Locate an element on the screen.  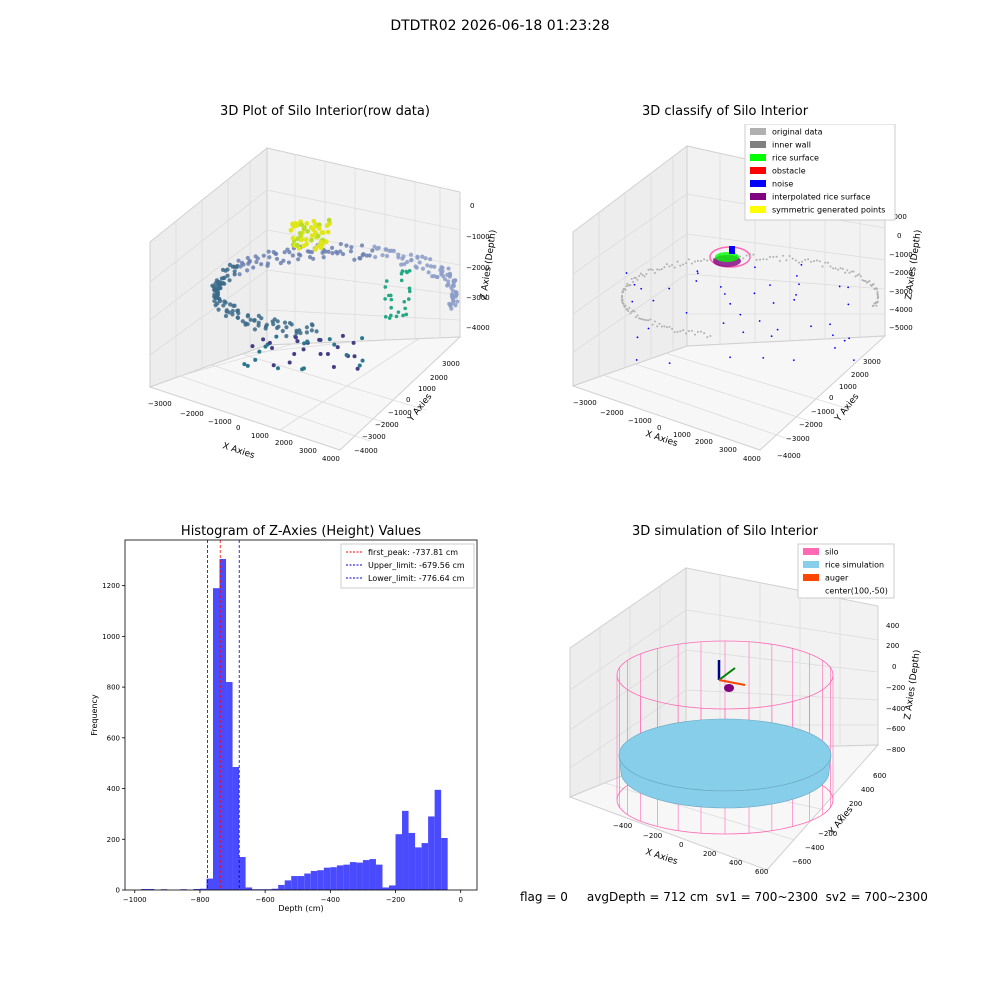
p4-ztick: 400 is located at coordinates (892, 626).